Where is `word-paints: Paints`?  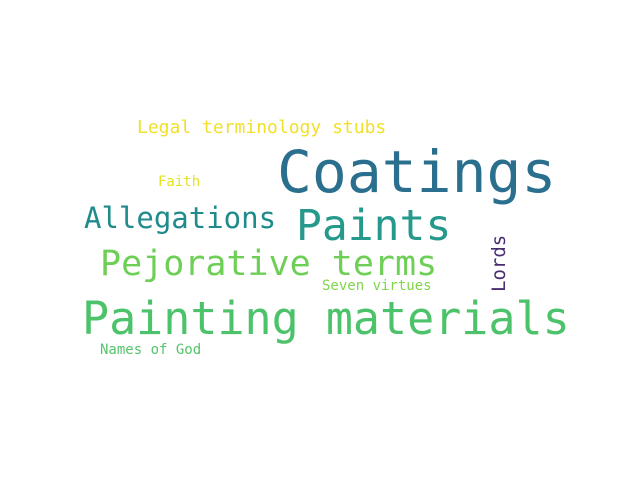
word-paints: Paints is located at coordinates (374, 226).